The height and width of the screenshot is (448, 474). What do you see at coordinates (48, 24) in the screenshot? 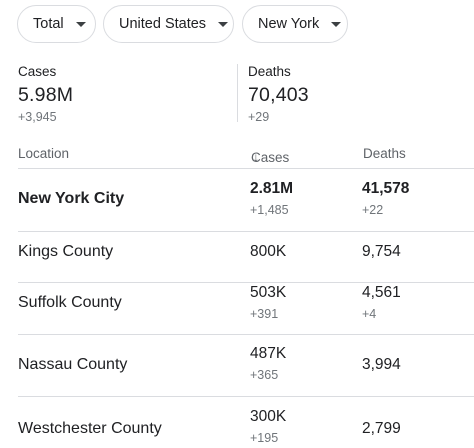
I see `metric-dropdown-label: Total` at bounding box center [48, 24].